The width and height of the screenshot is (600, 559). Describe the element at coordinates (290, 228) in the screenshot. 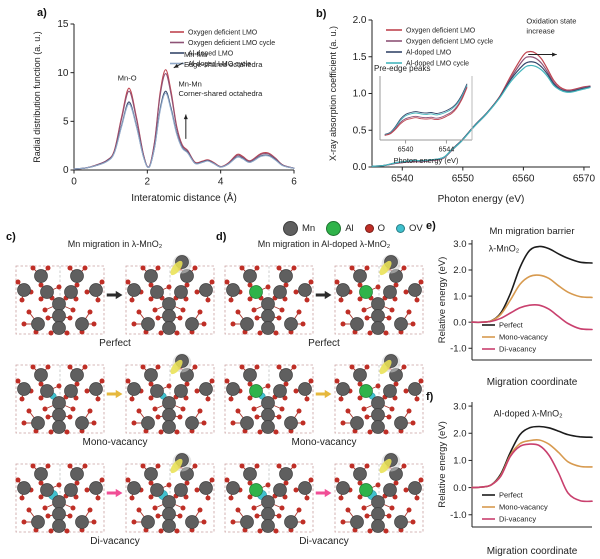

I see `mn-atom-icon` at that location.